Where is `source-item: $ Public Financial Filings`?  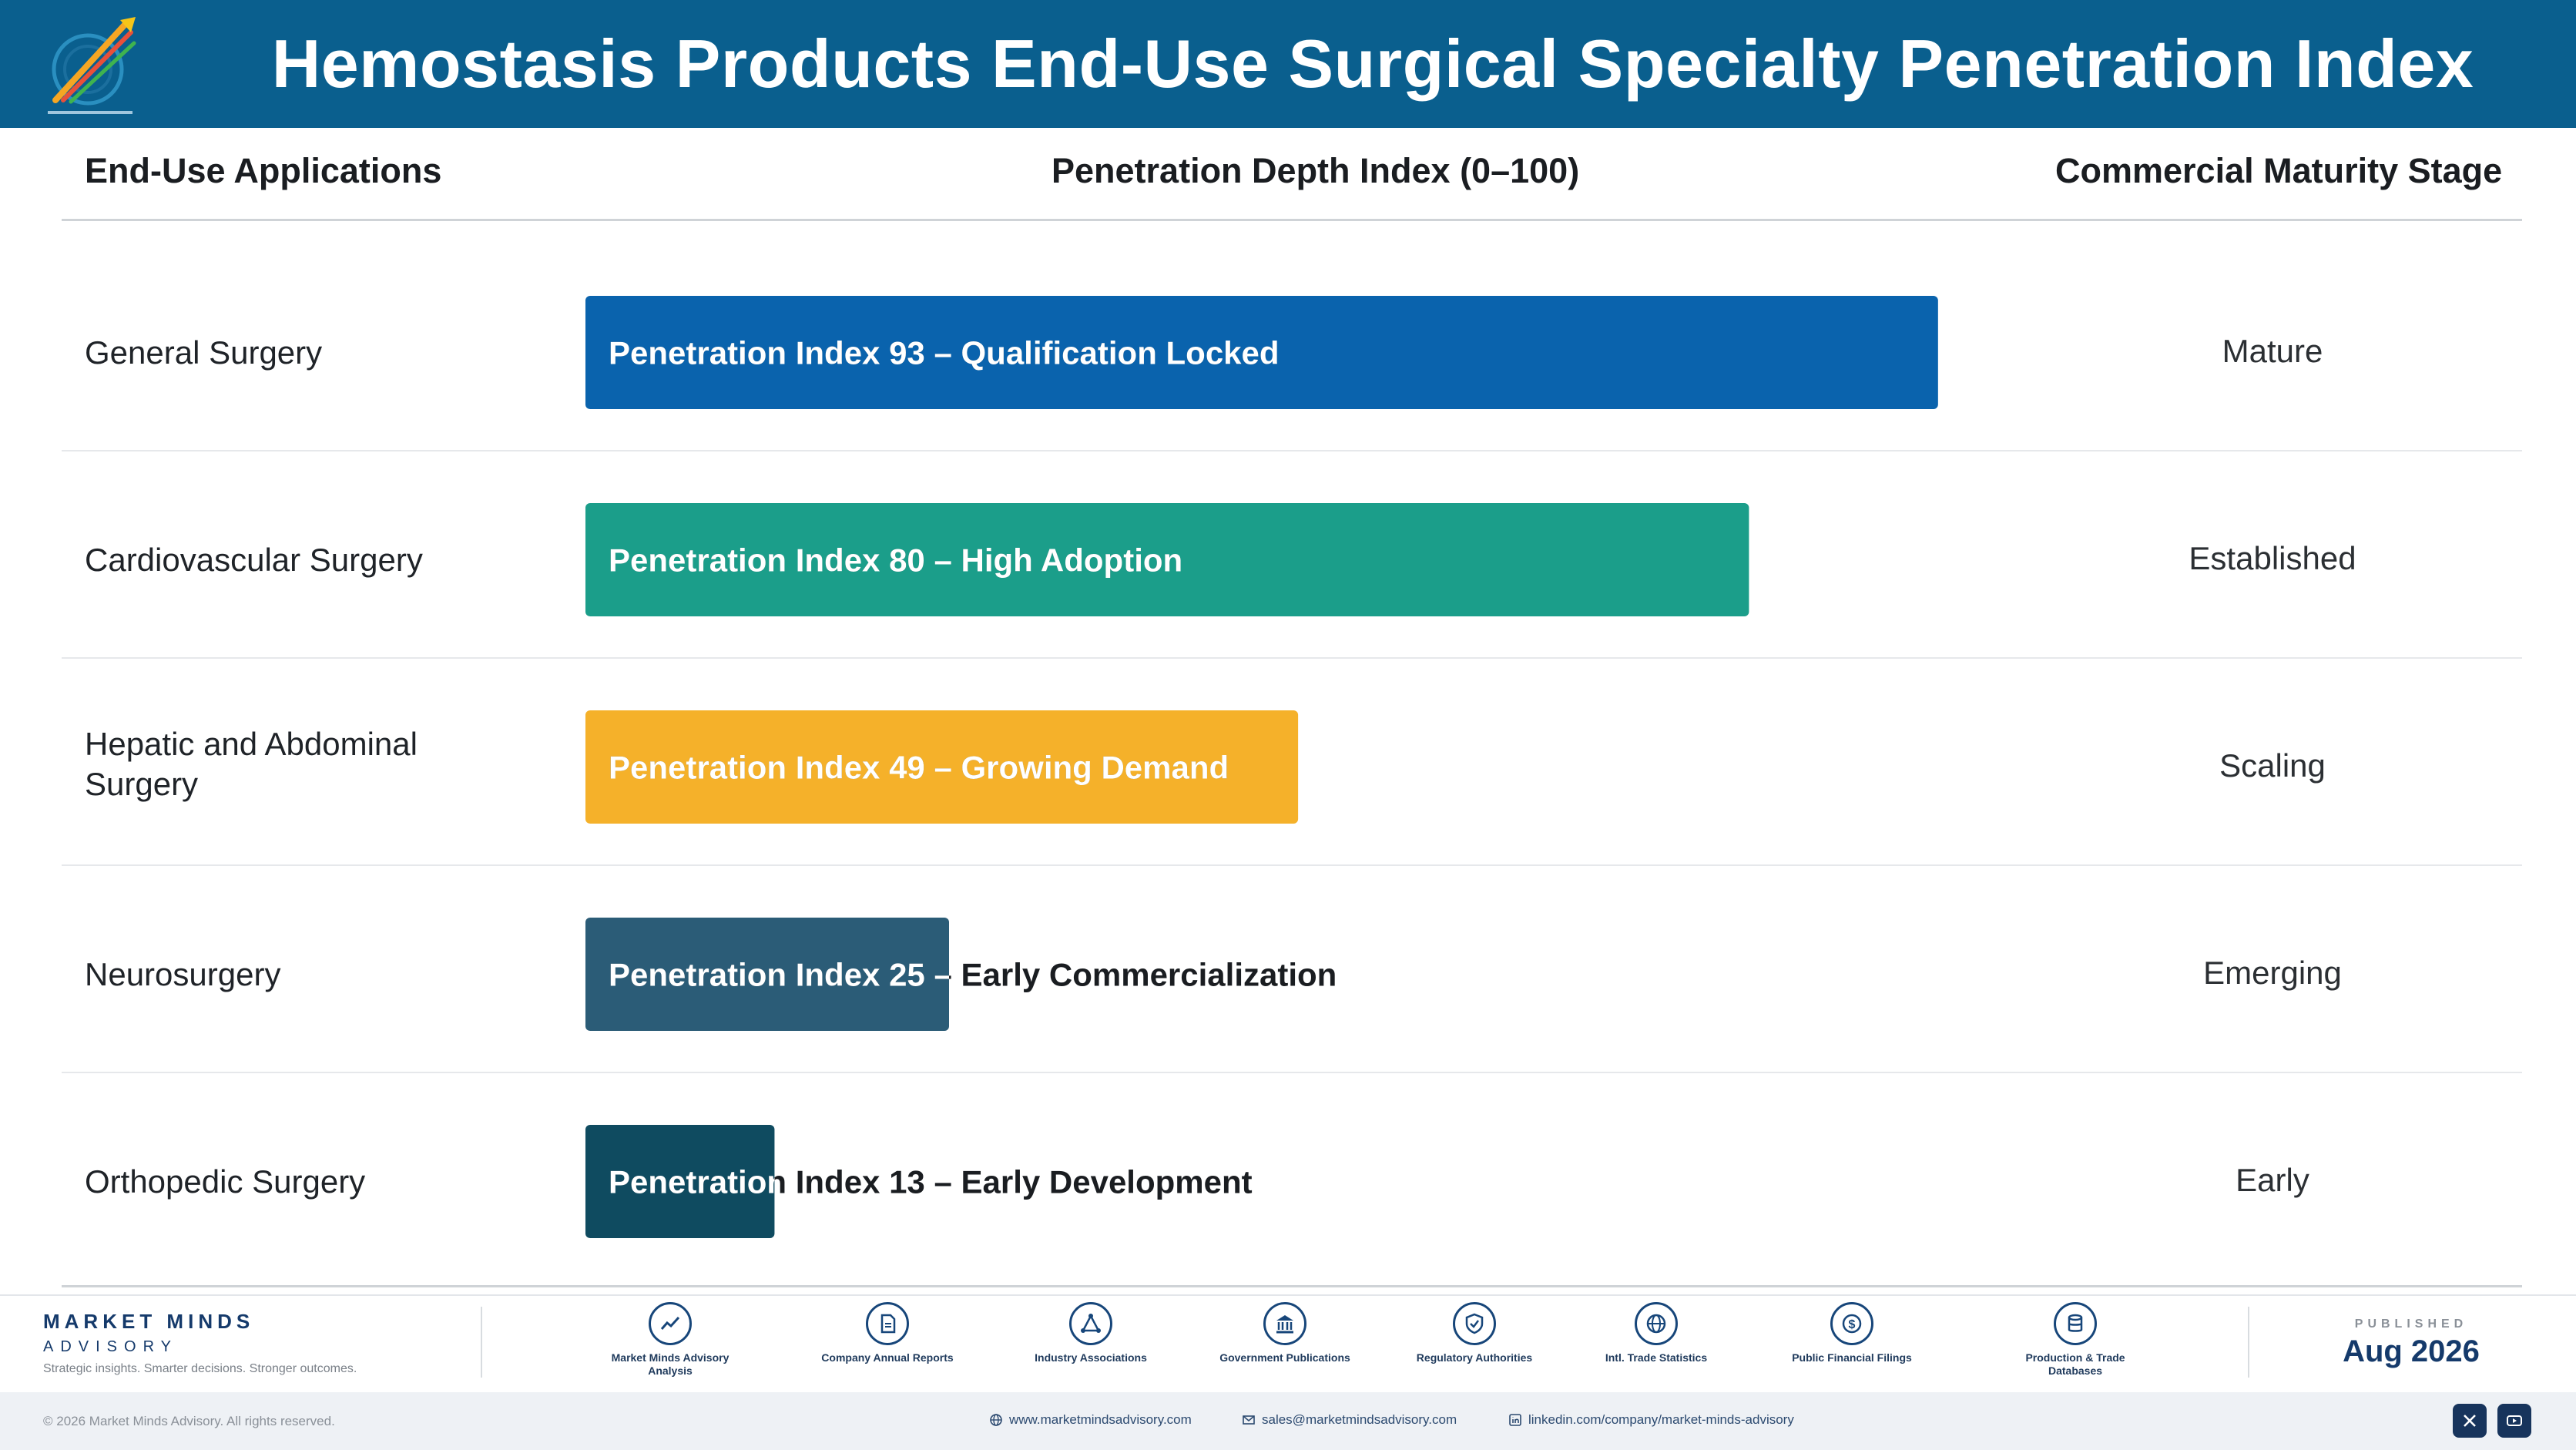
source-item: $ Public Financial Filings is located at coordinates (1852, 1333).